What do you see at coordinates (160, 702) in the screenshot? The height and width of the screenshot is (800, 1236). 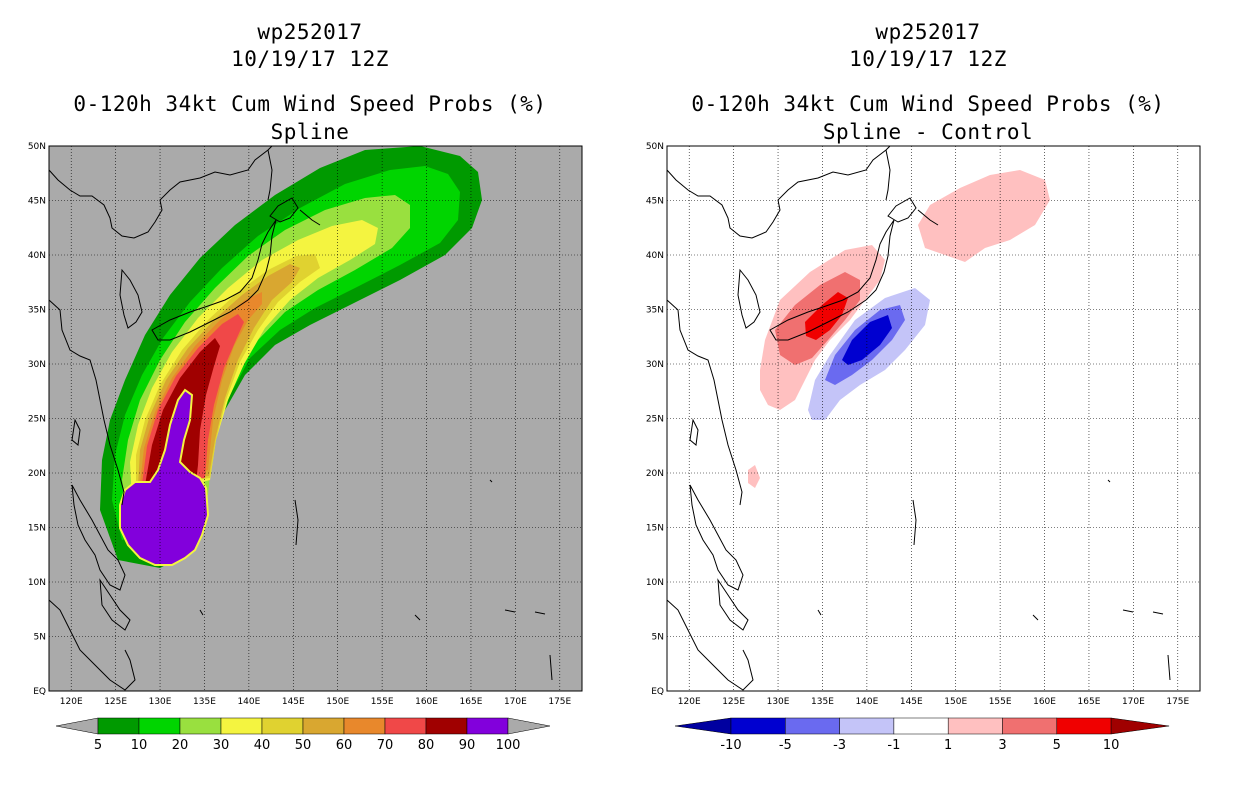 I see `left-lon-label: 130E` at bounding box center [160, 702].